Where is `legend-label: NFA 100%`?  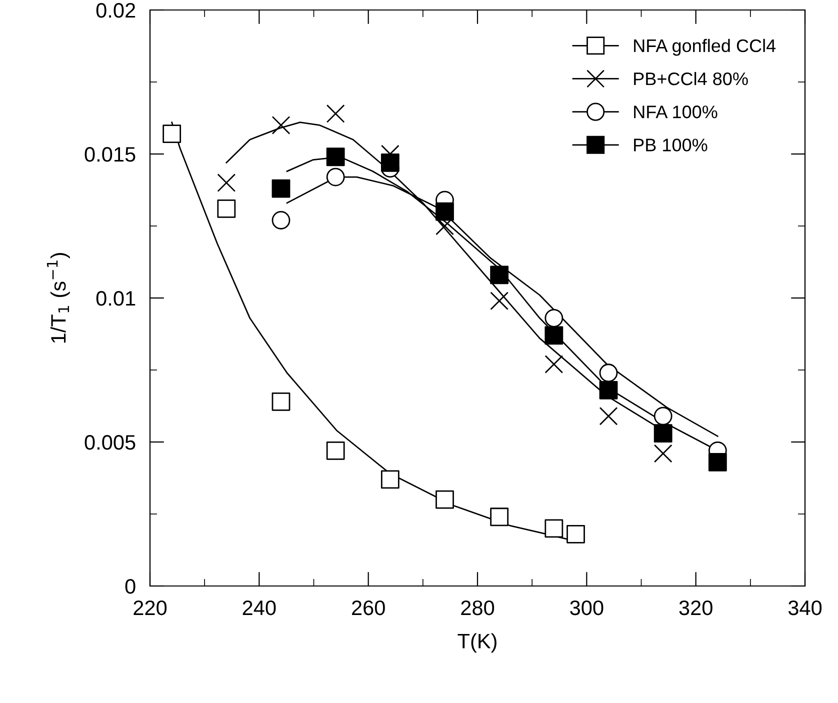 legend-label: NFA 100% is located at coordinates (676, 112).